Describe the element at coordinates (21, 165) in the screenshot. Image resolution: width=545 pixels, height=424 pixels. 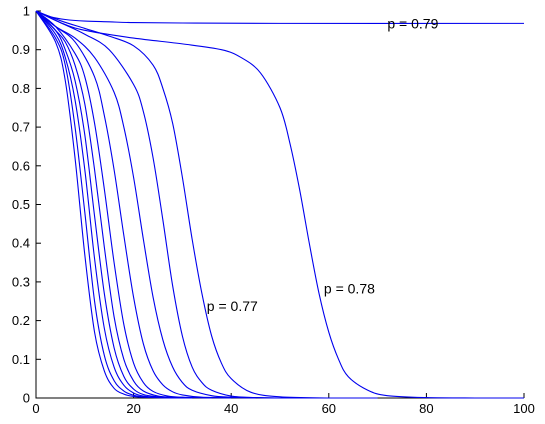
I see `y-tick-label: 0.6` at that location.